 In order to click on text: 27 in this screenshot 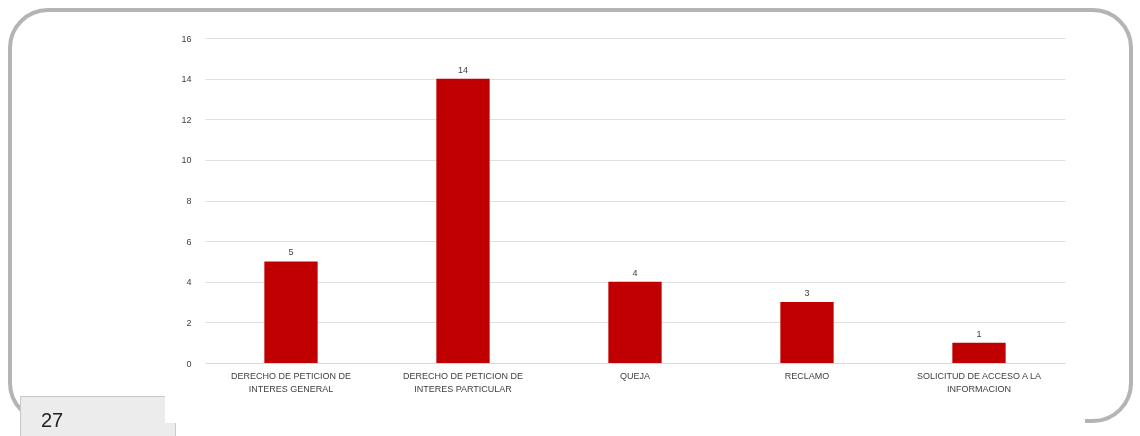, I will do `click(52, 420)`.